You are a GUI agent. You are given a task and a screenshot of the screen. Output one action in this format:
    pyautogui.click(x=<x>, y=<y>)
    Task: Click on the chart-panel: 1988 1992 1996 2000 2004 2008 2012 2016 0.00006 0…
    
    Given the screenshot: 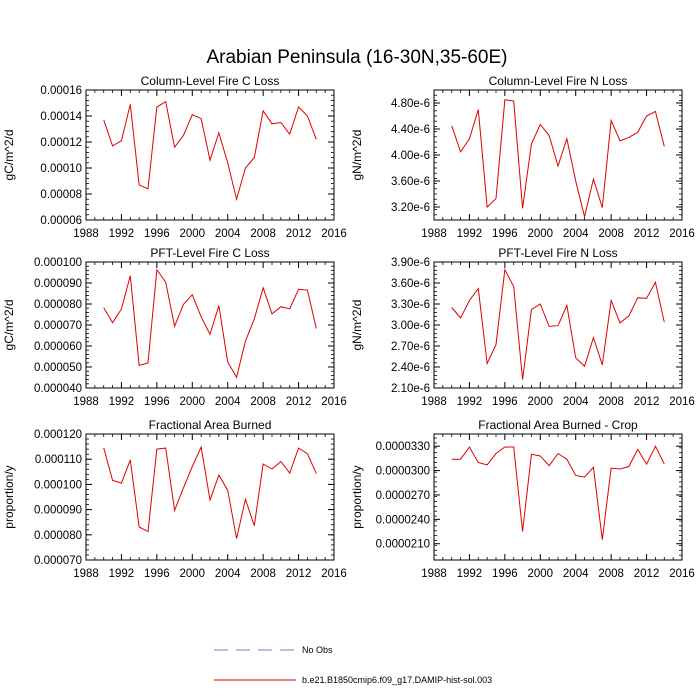 What is the action you would take?
    pyautogui.click(x=174, y=157)
    